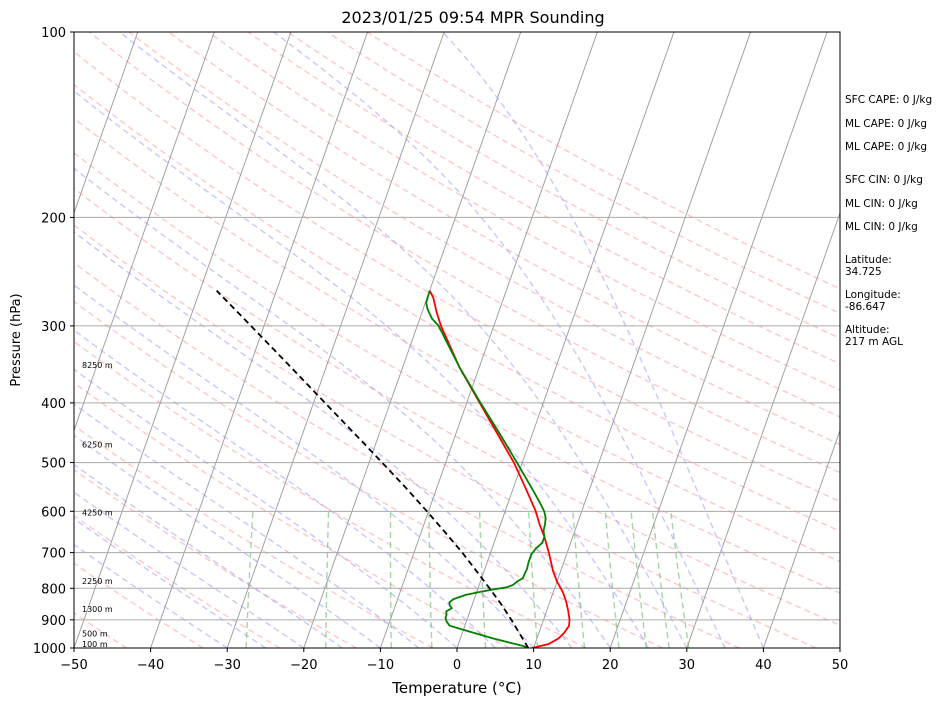 The width and height of the screenshot is (946, 705). What do you see at coordinates (456, 688) in the screenshot?
I see `x-axis-label: Temperature (°C)` at bounding box center [456, 688].